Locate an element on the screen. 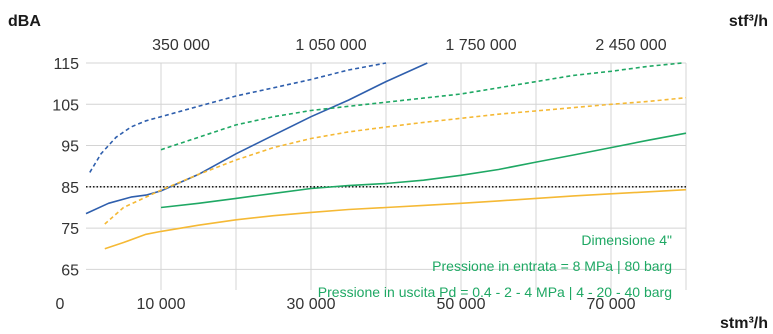  x-tick-label: 0 is located at coordinates (60, 304).